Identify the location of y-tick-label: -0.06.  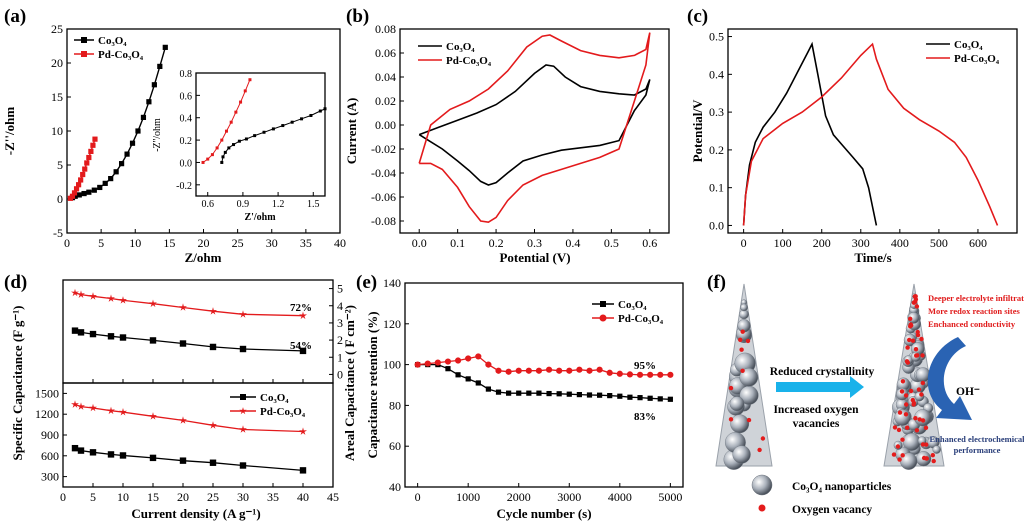
(383, 197).